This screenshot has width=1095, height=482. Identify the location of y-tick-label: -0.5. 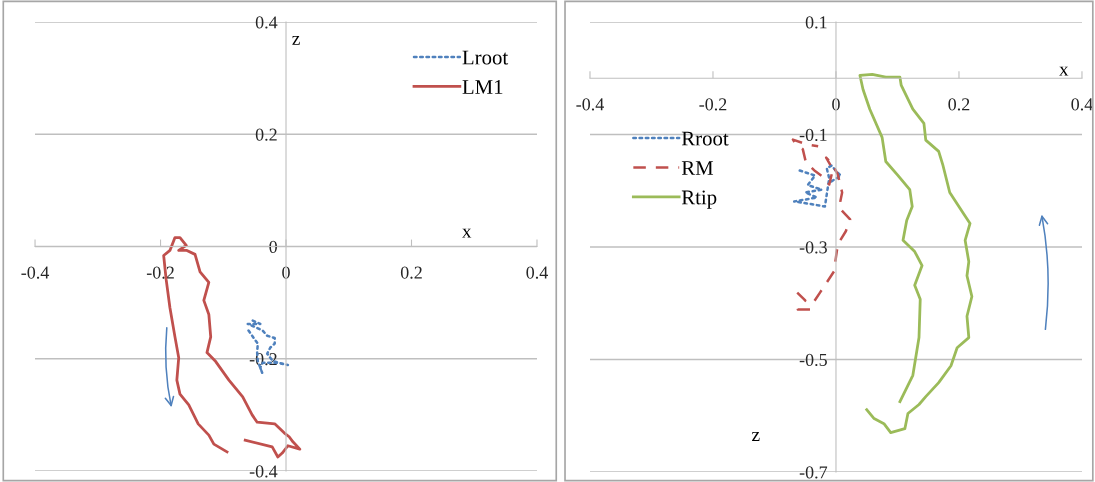
(813, 360).